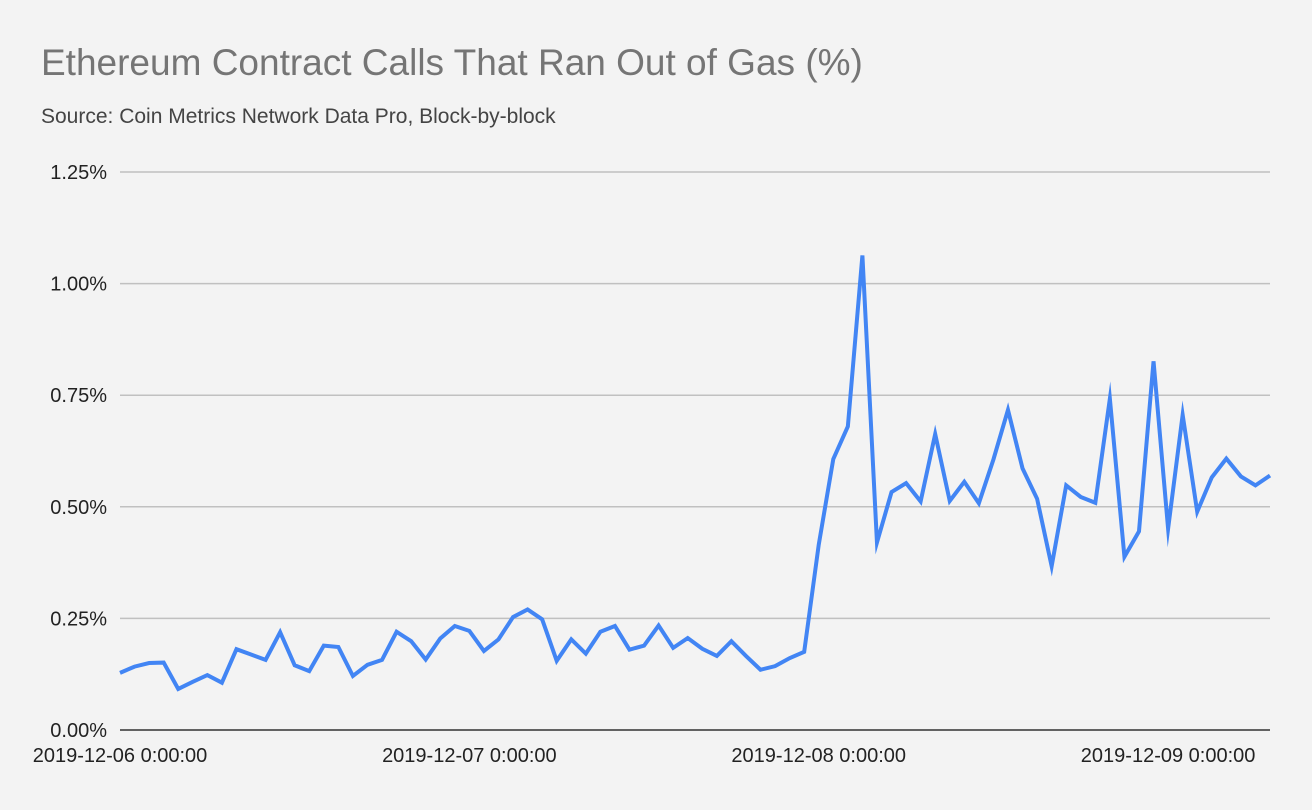 Image resolution: width=1312 pixels, height=810 pixels. Describe the element at coordinates (78, 396) in the screenshot. I see `y-tick-label: 0.75%` at that location.